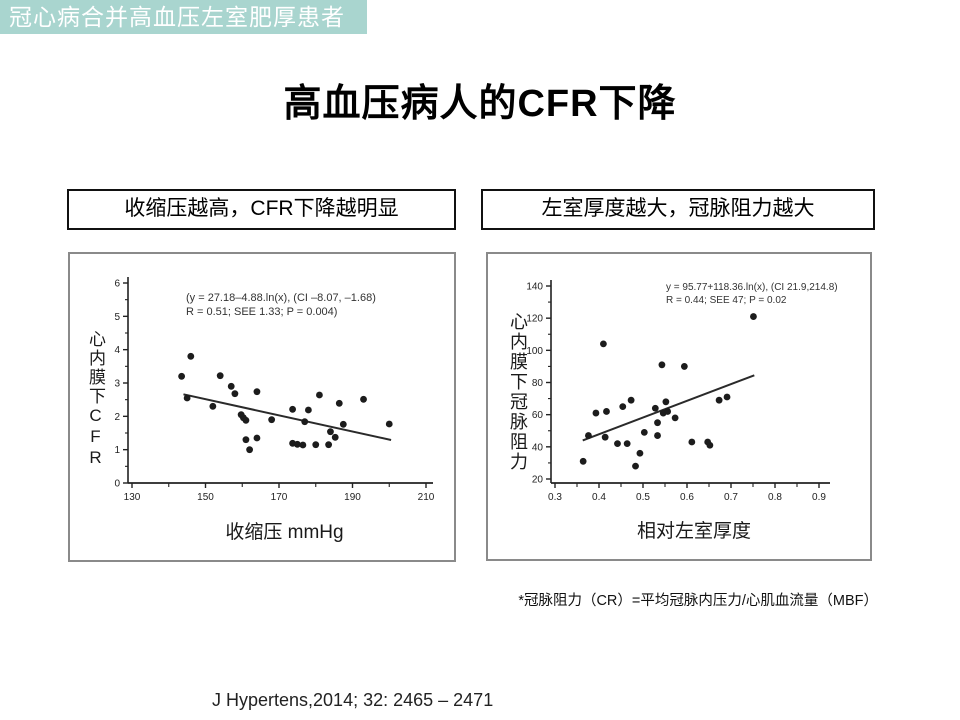  What do you see at coordinates (731, 497) in the screenshot?
I see `x-tick-label: 0.7` at bounding box center [731, 497].